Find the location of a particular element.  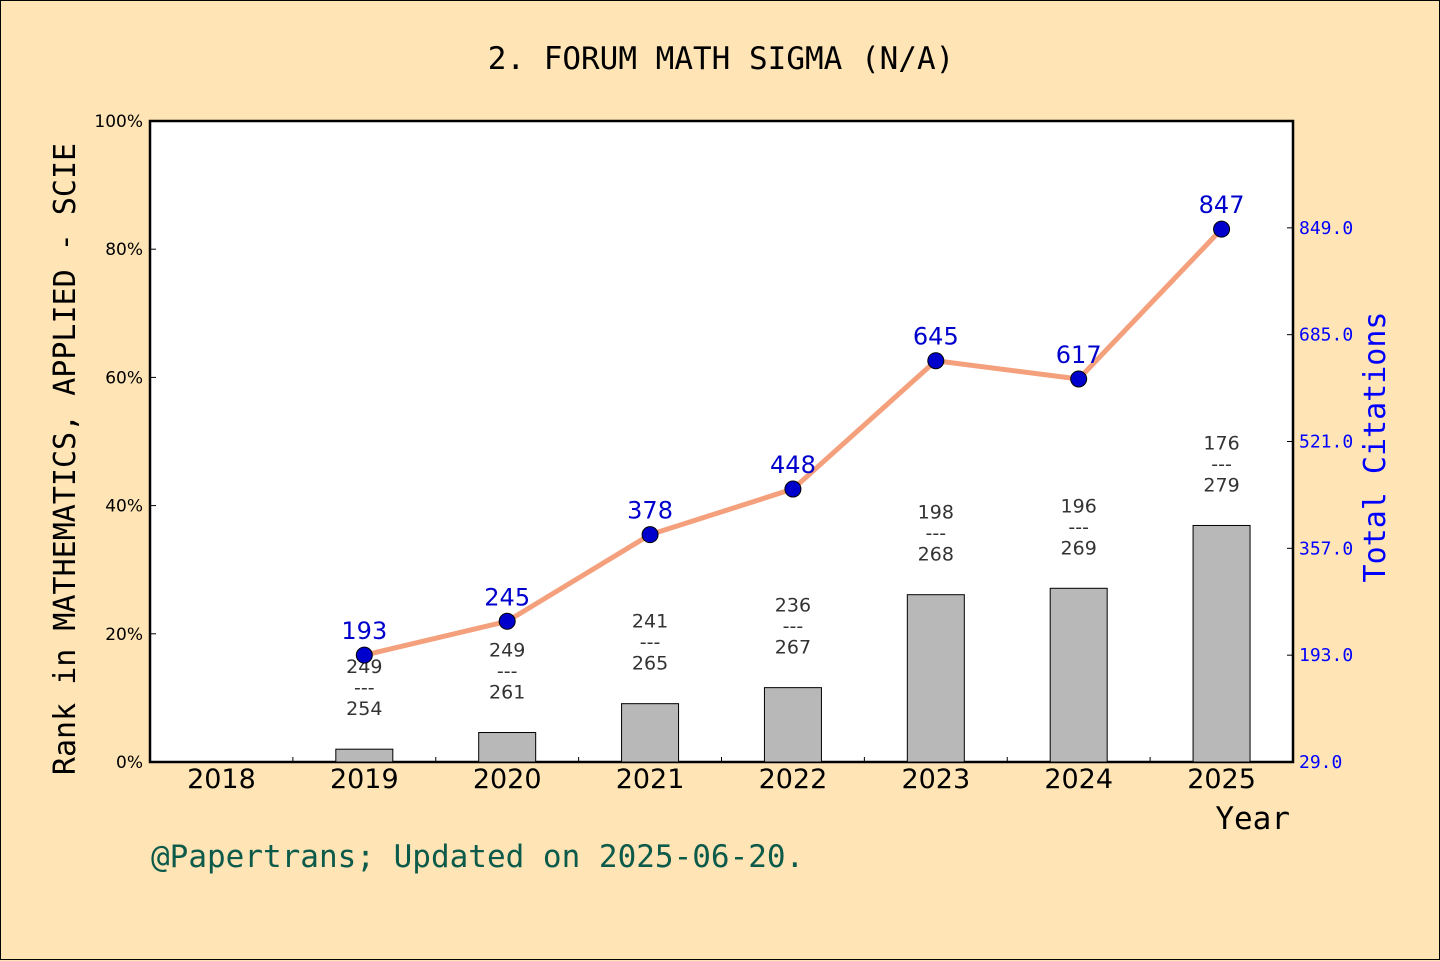

bar-label-rank-2019: 249 is located at coordinates (364, 667).